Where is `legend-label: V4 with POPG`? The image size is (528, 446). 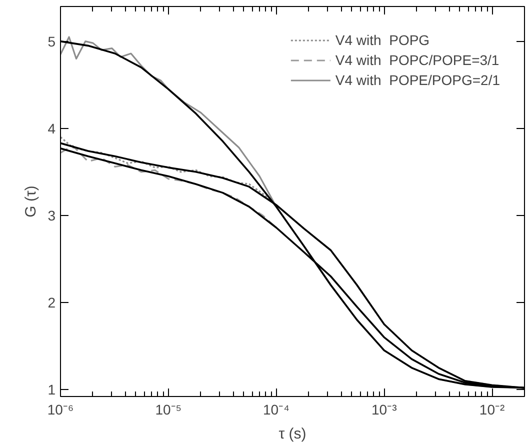
legend-label: V4 with POPG is located at coordinates (382, 40).